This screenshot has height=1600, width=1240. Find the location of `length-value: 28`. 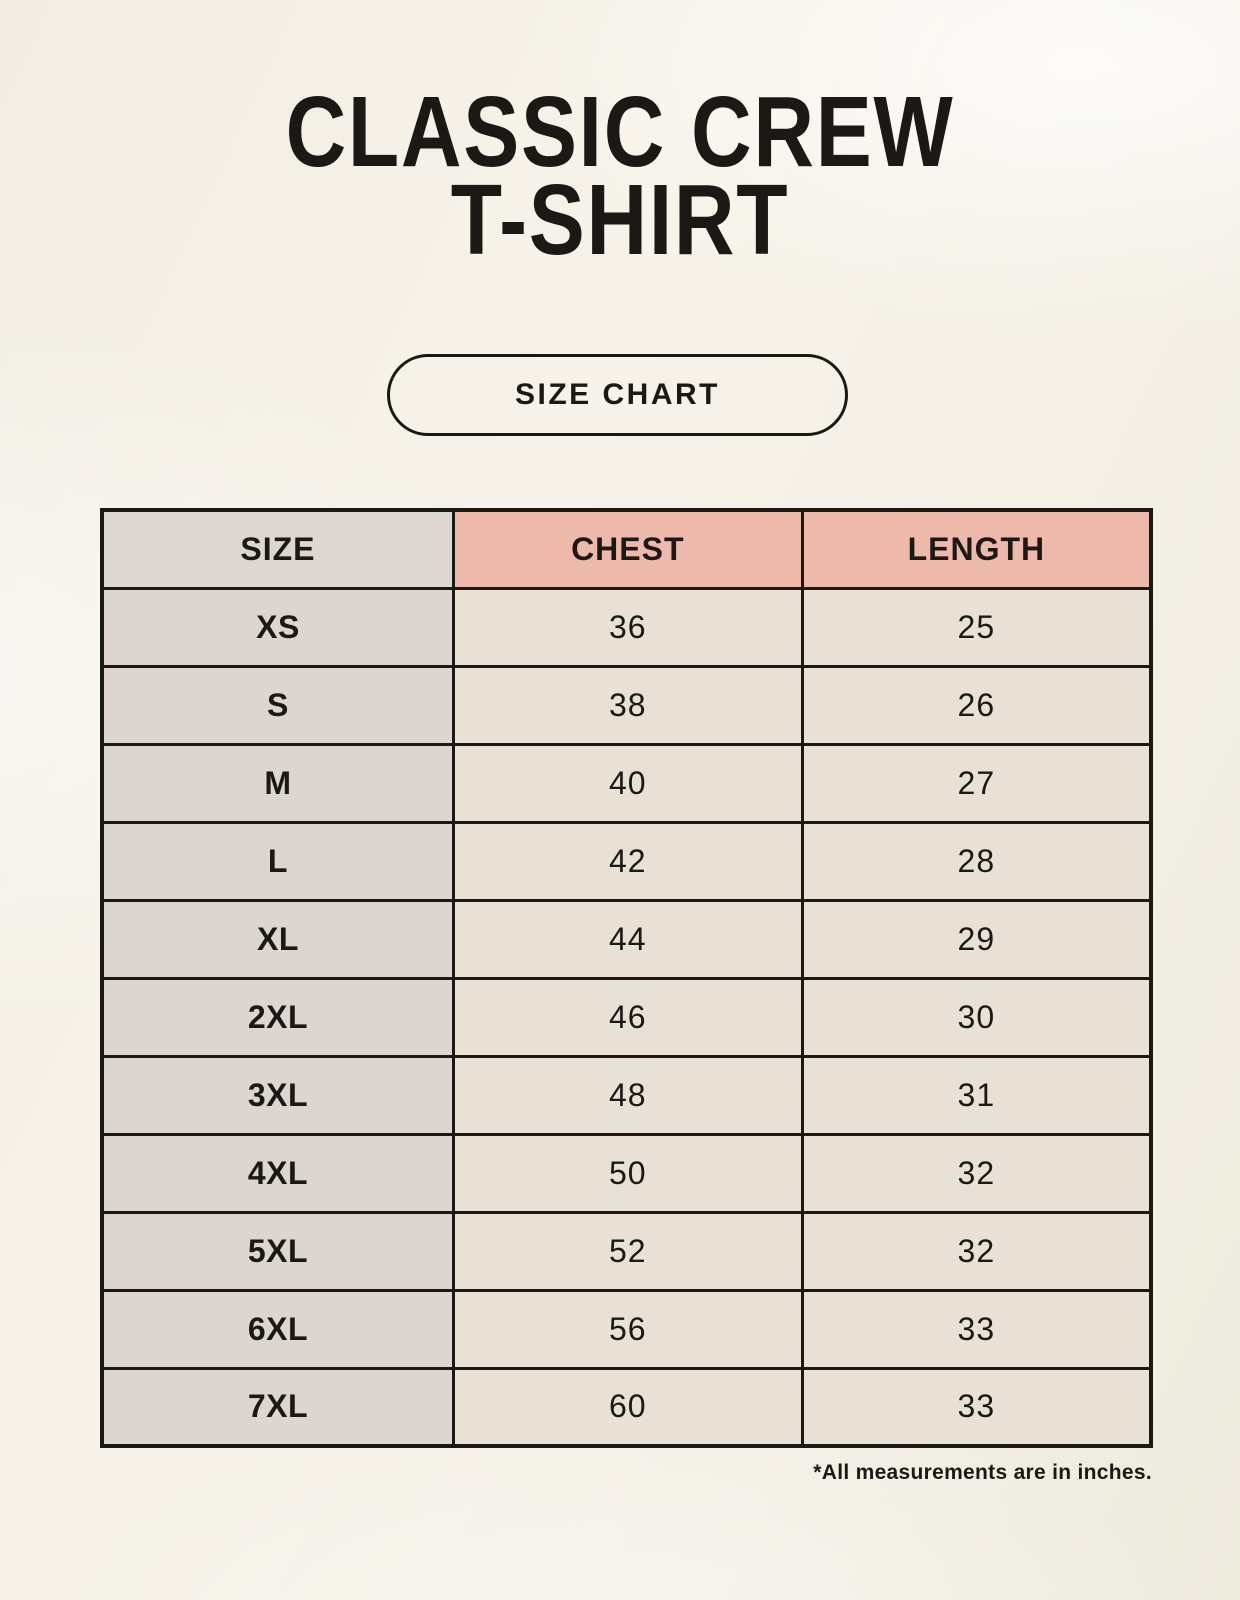

length-value: 28 is located at coordinates (976, 861).